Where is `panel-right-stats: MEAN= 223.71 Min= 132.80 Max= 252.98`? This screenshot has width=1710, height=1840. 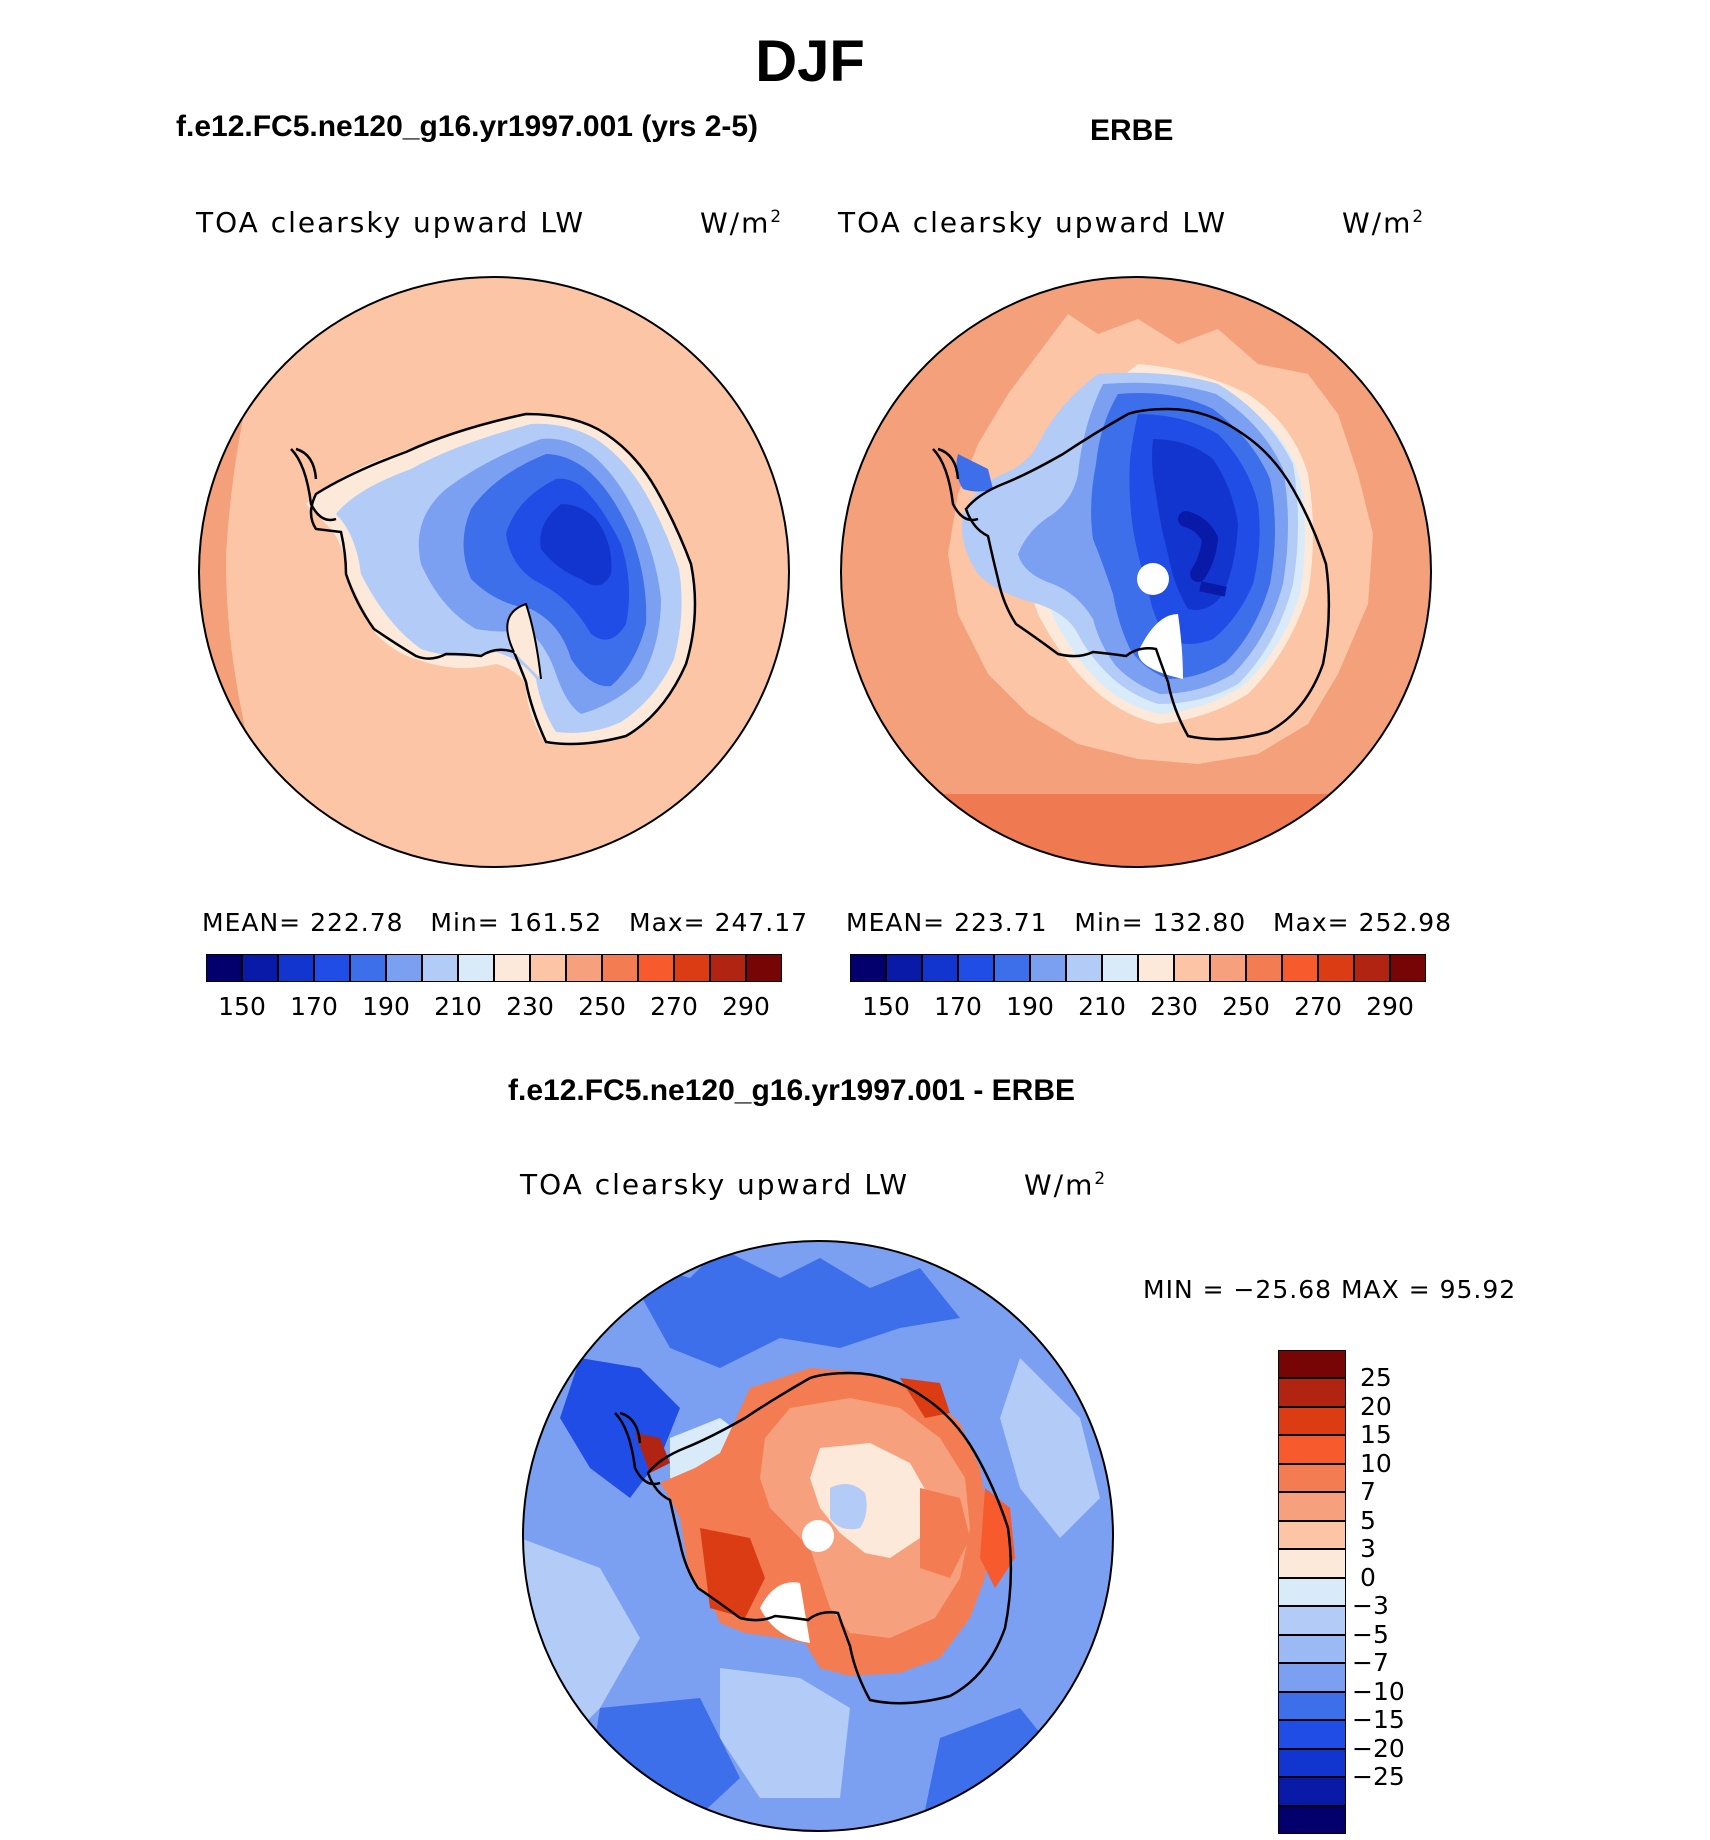
panel-right-stats: MEAN= 223.71 Min= 132.80 Max= 252.98 is located at coordinates (1149, 922).